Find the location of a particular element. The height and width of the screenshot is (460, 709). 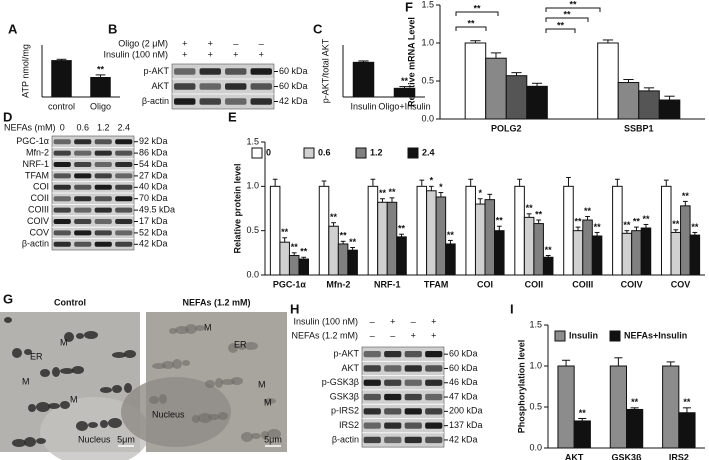

blot-row-label: β-actin is located at coordinates (155, 101).